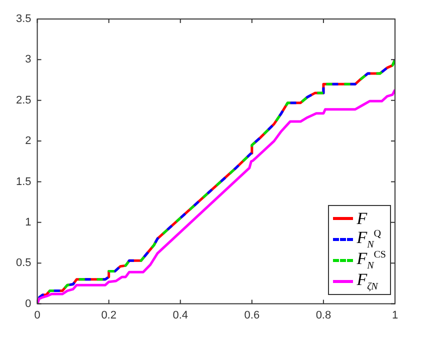 The height and width of the screenshot is (337, 436). Describe the element at coordinates (24, 19) in the screenshot. I see `y-tick-label: 3.5` at that location.